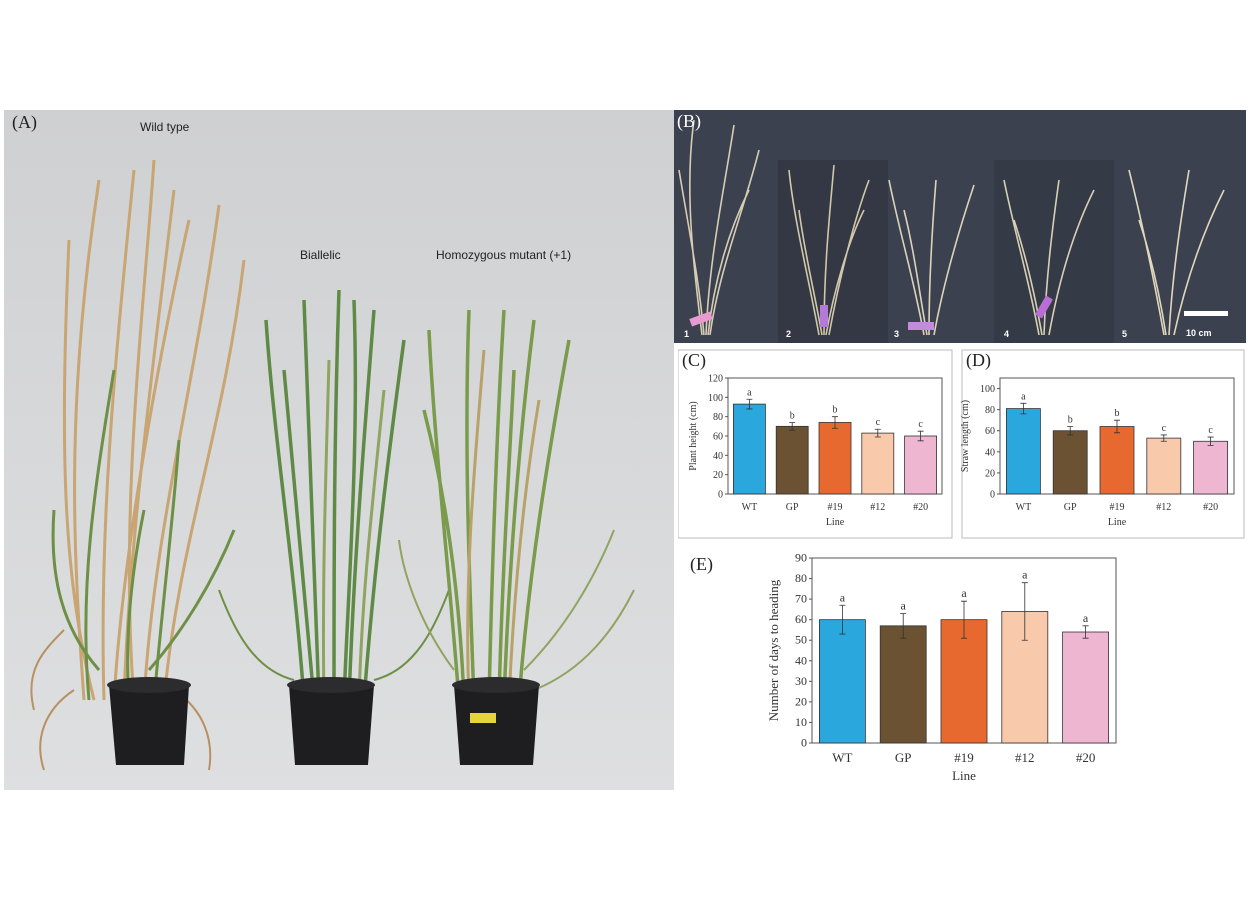 This screenshot has width=1250, height=900. What do you see at coordinates (990, 431) in the screenshot?
I see `chart-d-ytick-label: 60` at bounding box center [990, 431].